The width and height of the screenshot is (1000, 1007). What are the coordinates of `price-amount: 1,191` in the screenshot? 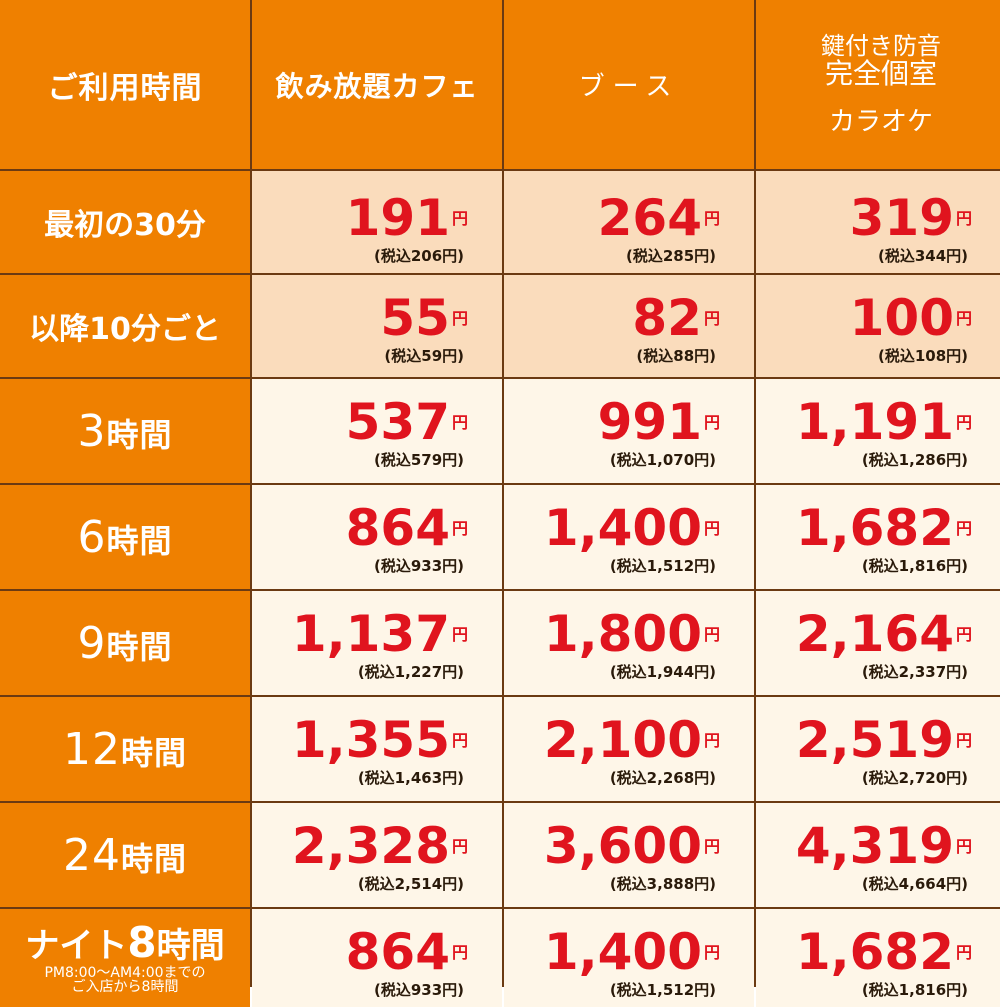 It's located at (874, 422).